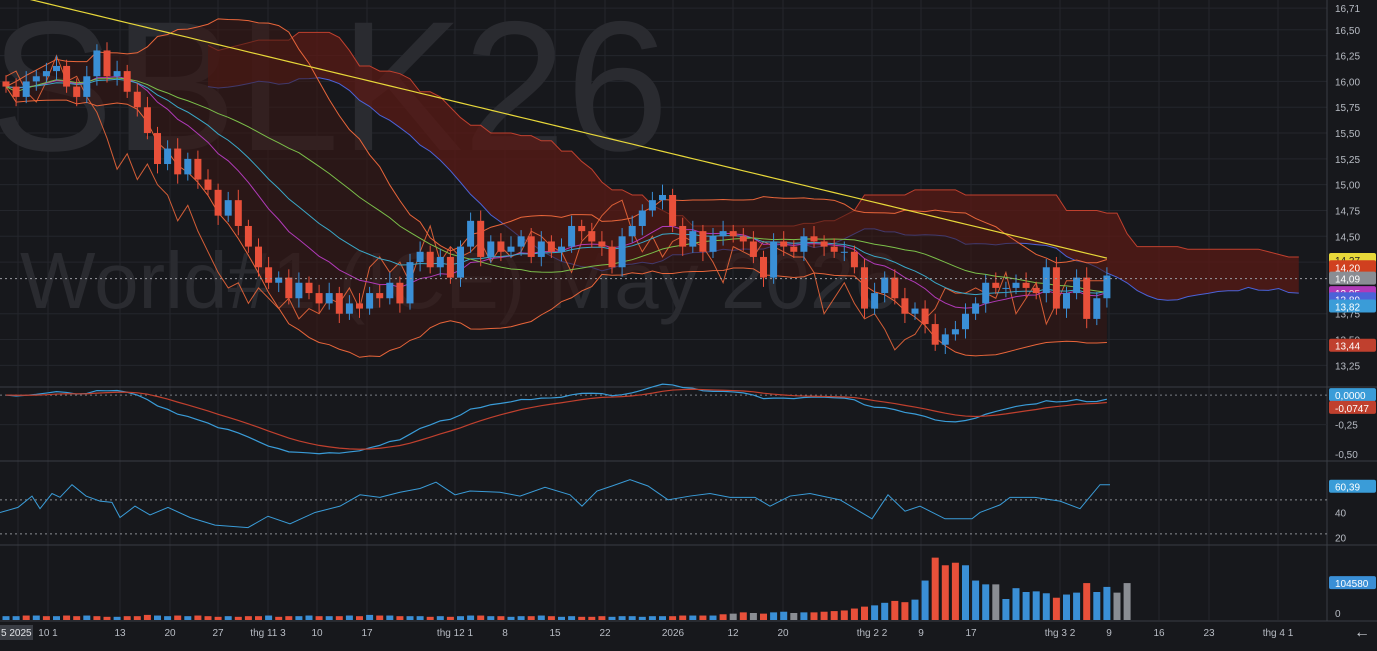 The height and width of the screenshot is (651, 1377). I want to click on rsi-label: 60,39, so click(1347, 488).